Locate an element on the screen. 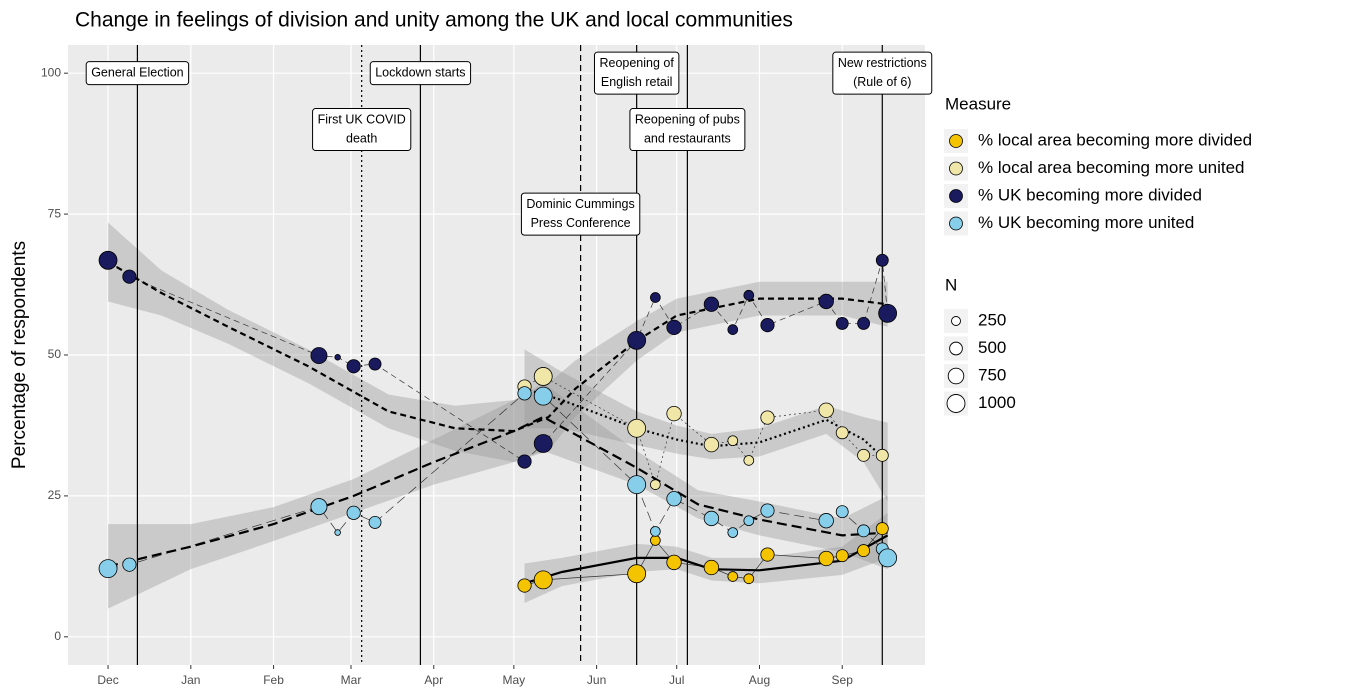 Image resolution: width=1368 pixels, height=688 pixels. x-tick-label: Jul is located at coordinates (676, 680).